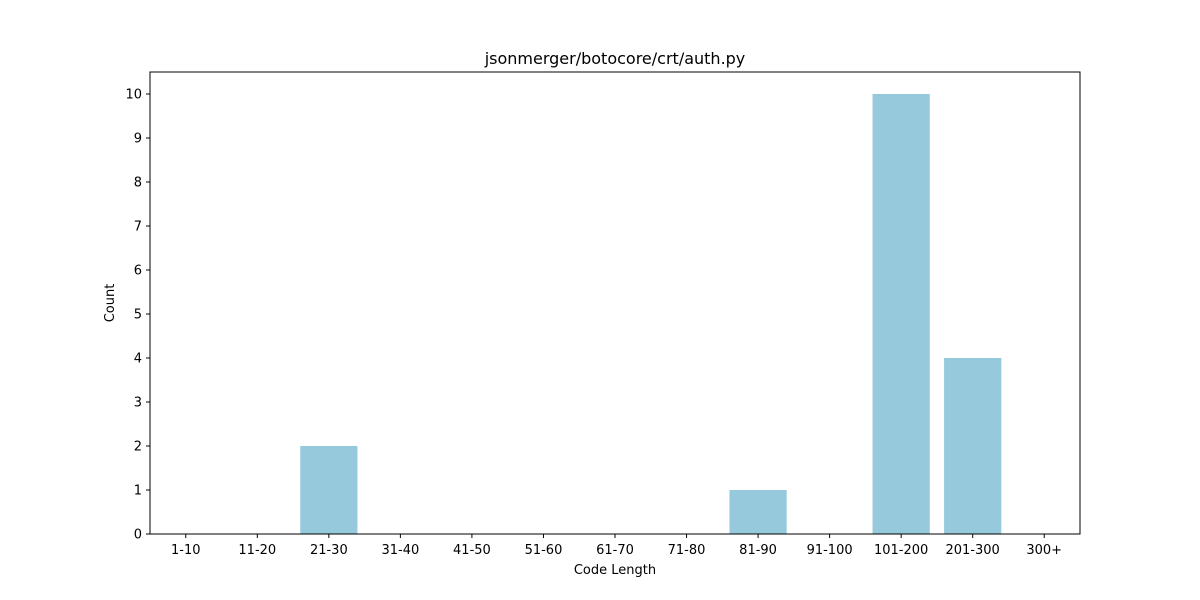 Image resolution: width=1200 pixels, height=600 pixels. I want to click on x-tick-label: 300+, so click(1044, 550).